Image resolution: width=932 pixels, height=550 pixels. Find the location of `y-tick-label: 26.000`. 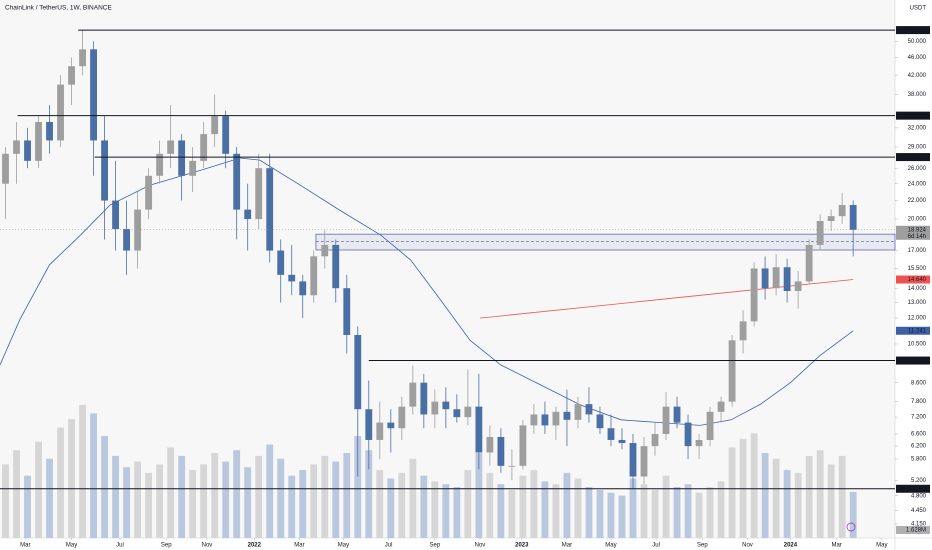

y-tick-label: 26.000 is located at coordinates (917, 169).